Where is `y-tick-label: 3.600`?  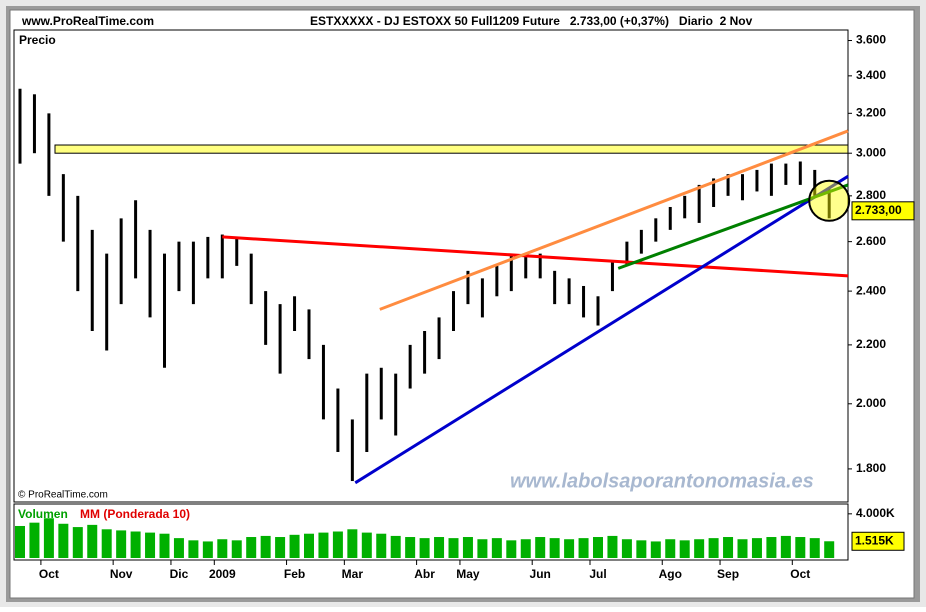 y-tick-label: 3.600 is located at coordinates (871, 40).